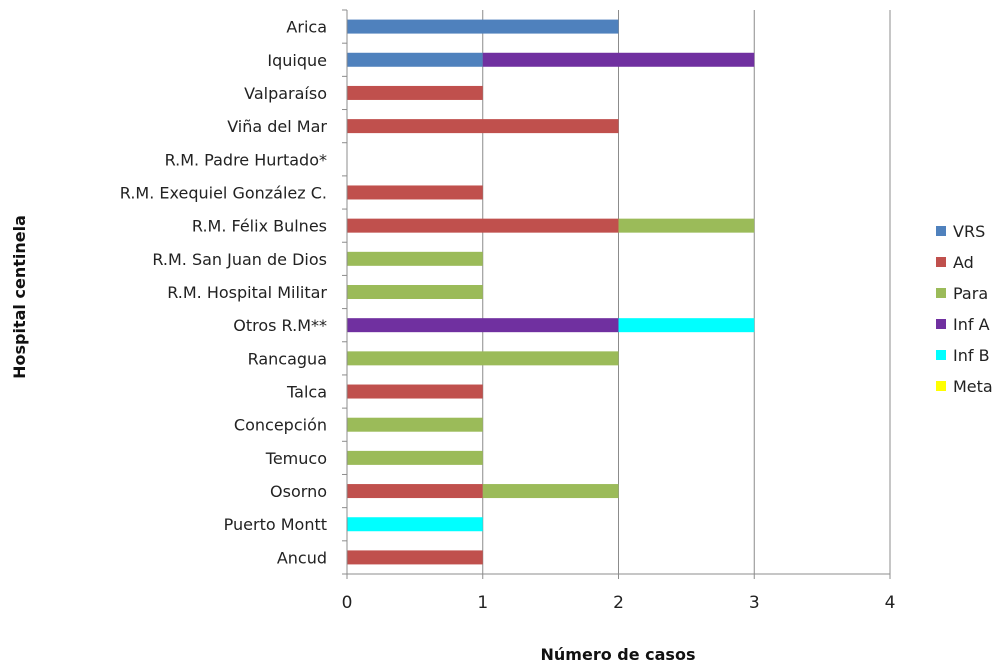  Describe the element at coordinates (941, 293) in the screenshot. I see `legend-swatch-para` at that location.